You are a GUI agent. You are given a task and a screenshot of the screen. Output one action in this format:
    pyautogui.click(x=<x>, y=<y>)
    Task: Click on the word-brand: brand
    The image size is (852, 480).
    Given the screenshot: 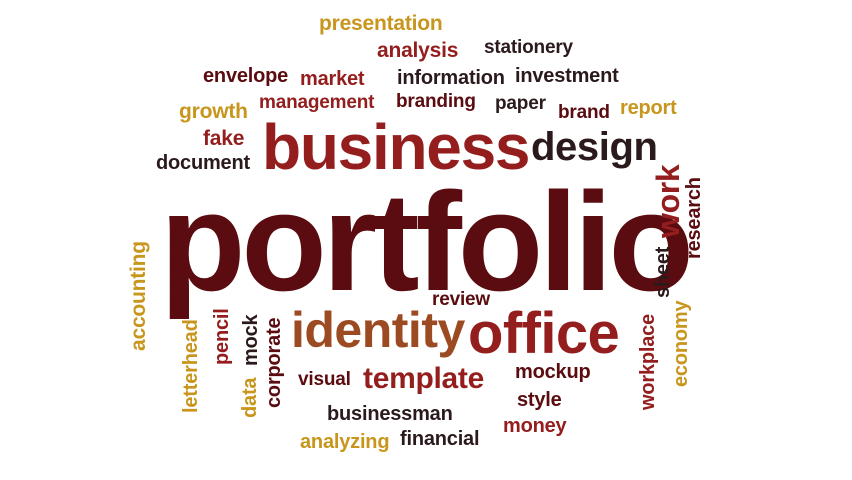 What is the action you would take?
    pyautogui.click(x=584, y=112)
    